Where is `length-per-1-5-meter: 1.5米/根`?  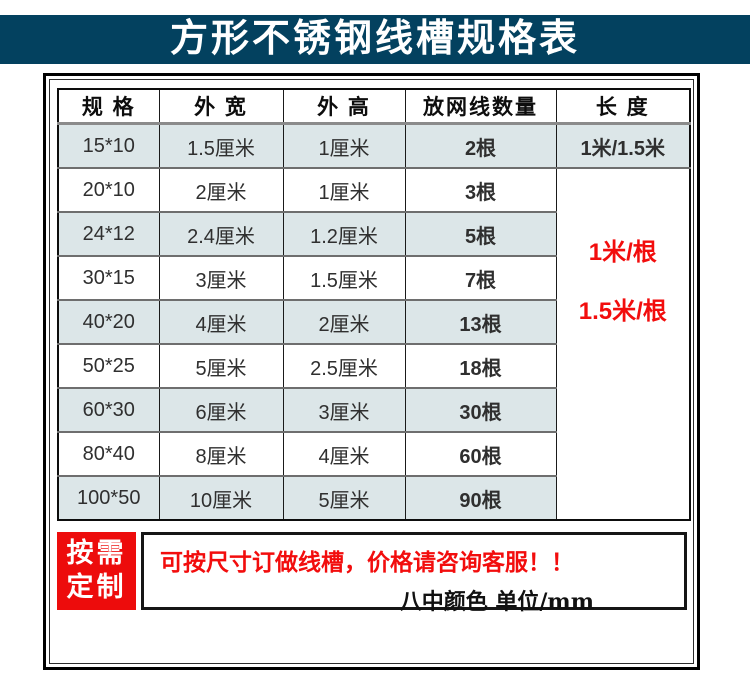 length-per-1-5-meter: 1.5米/根 is located at coordinates (622, 311).